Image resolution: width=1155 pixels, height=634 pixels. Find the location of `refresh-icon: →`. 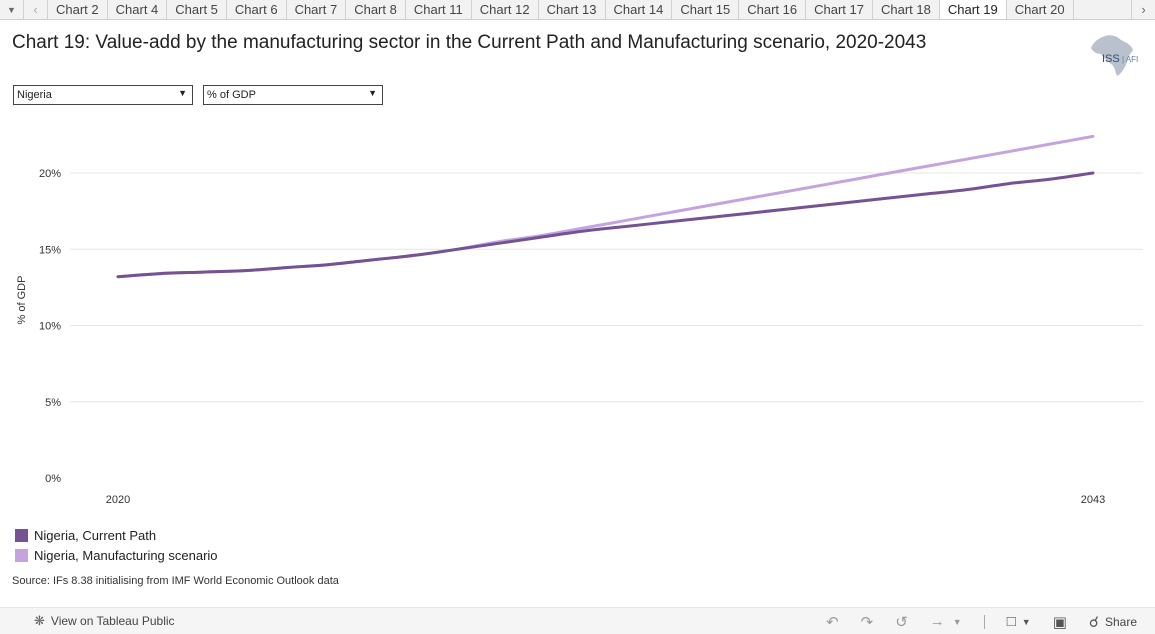

refresh-icon: → is located at coordinates (937, 621).